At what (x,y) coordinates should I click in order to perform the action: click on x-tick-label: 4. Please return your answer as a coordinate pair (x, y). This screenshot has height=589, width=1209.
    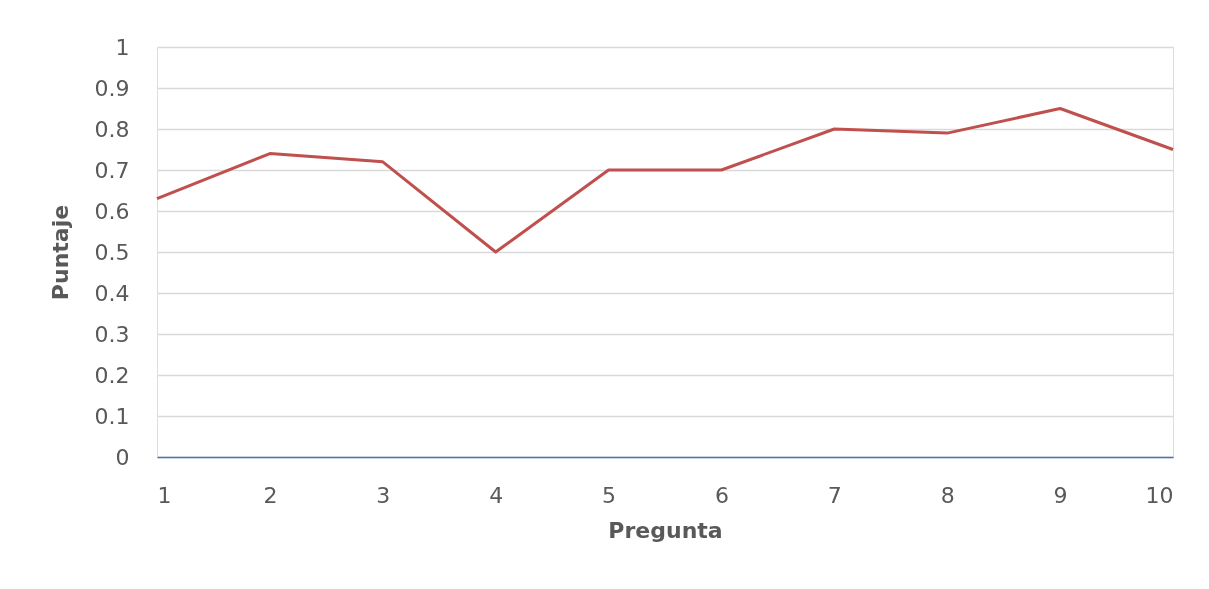
    Looking at the image, I should click on (496, 495).